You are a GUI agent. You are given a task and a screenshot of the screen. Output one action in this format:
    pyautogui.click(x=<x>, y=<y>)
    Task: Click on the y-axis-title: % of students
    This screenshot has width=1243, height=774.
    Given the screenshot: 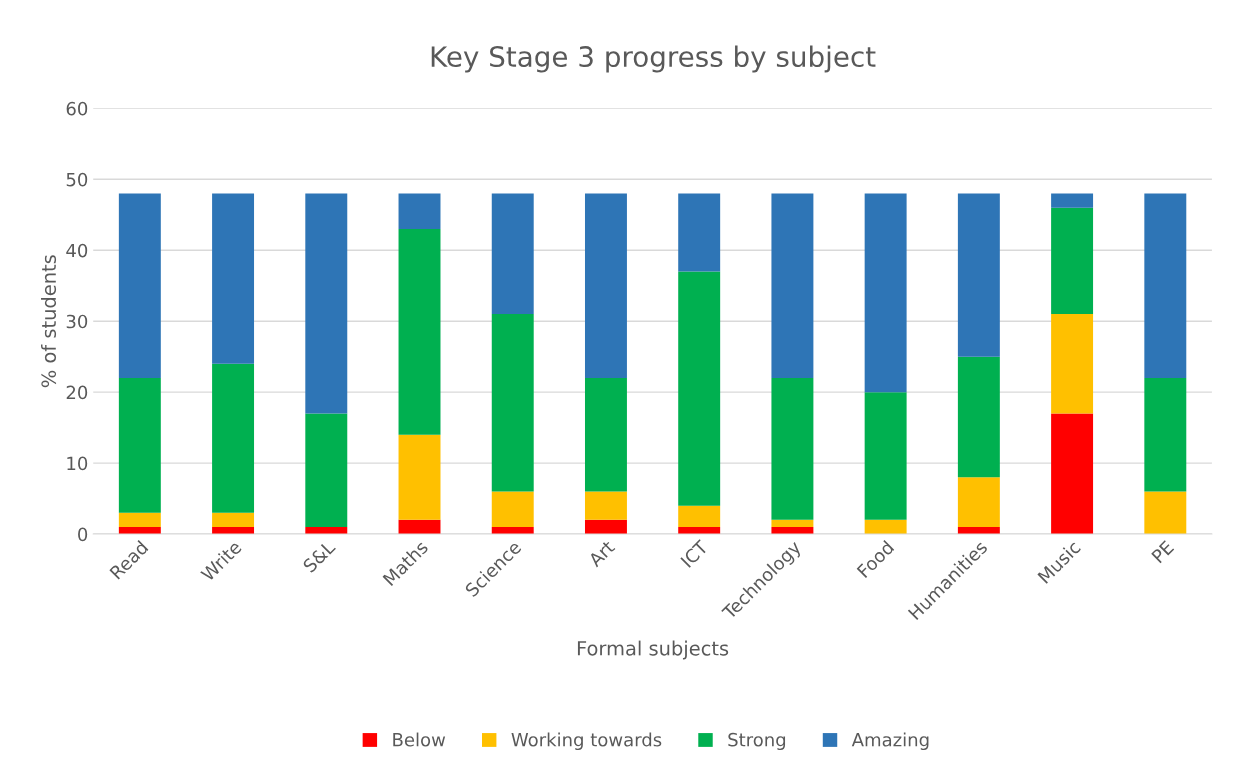 What is the action you would take?
    pyautogui.click(x=49, y=321)
    